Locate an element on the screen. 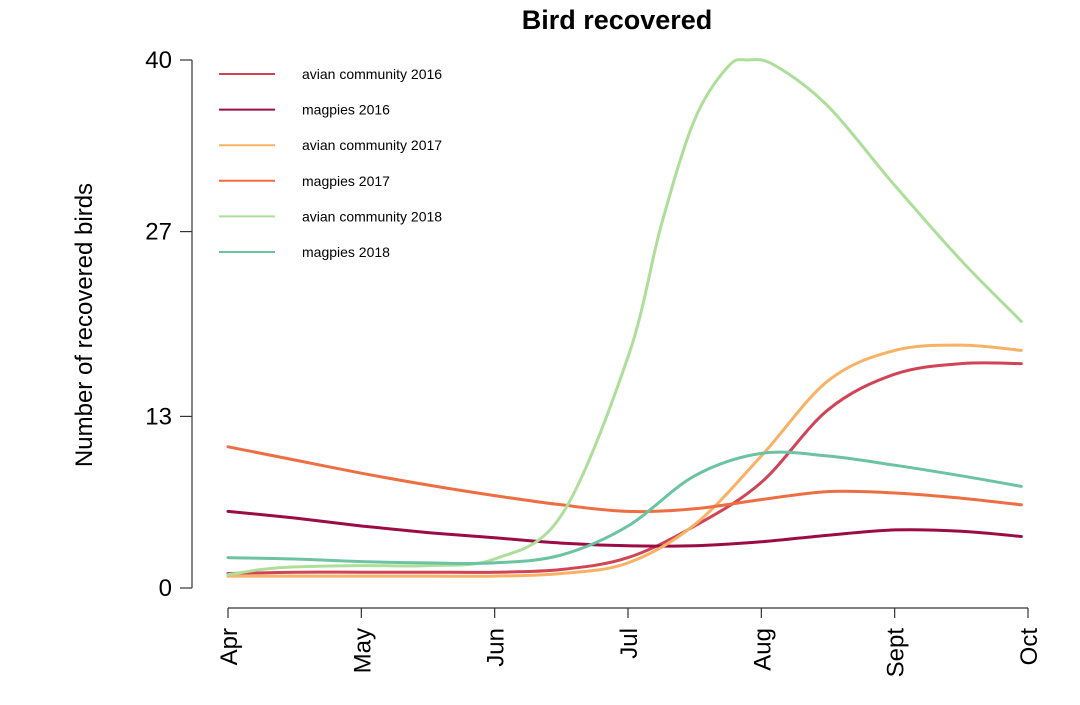 The width and height of the screenshot is (1080, 705). x-tick-label: May is located at coordinates (362, 650).